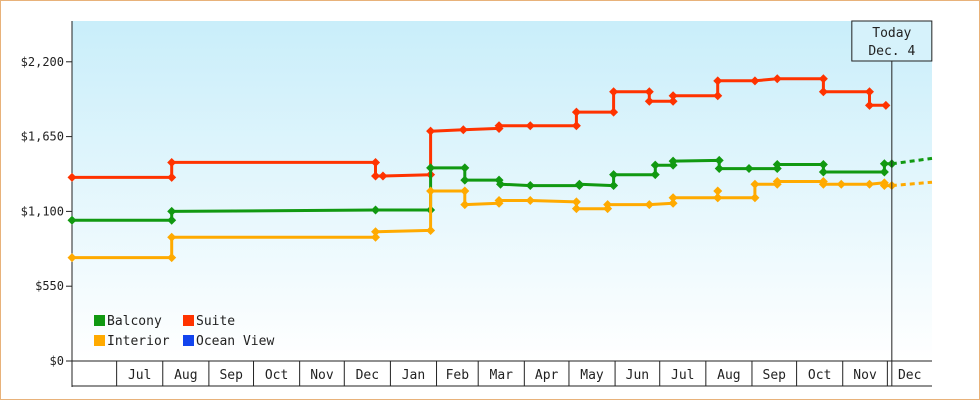  What do you see at coordinates (637, 375) in the screenshot?
I see `month-label: Jun` at bounding box center [637, 375].